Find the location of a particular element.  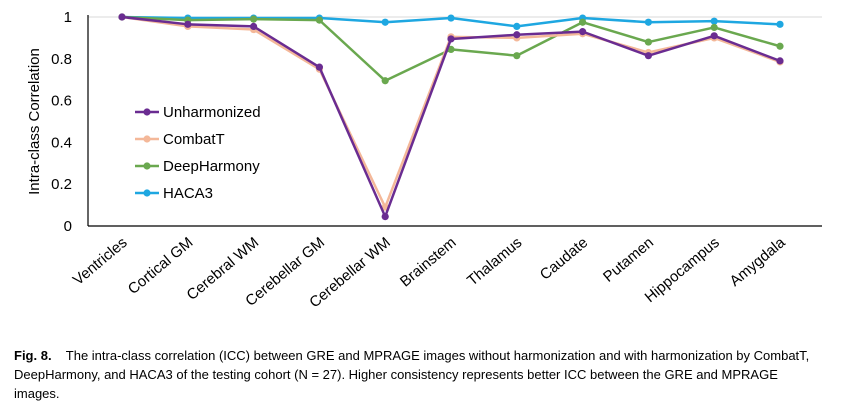

y-axis-label: Intra-class Correlation is located at coordinates (34, 121).